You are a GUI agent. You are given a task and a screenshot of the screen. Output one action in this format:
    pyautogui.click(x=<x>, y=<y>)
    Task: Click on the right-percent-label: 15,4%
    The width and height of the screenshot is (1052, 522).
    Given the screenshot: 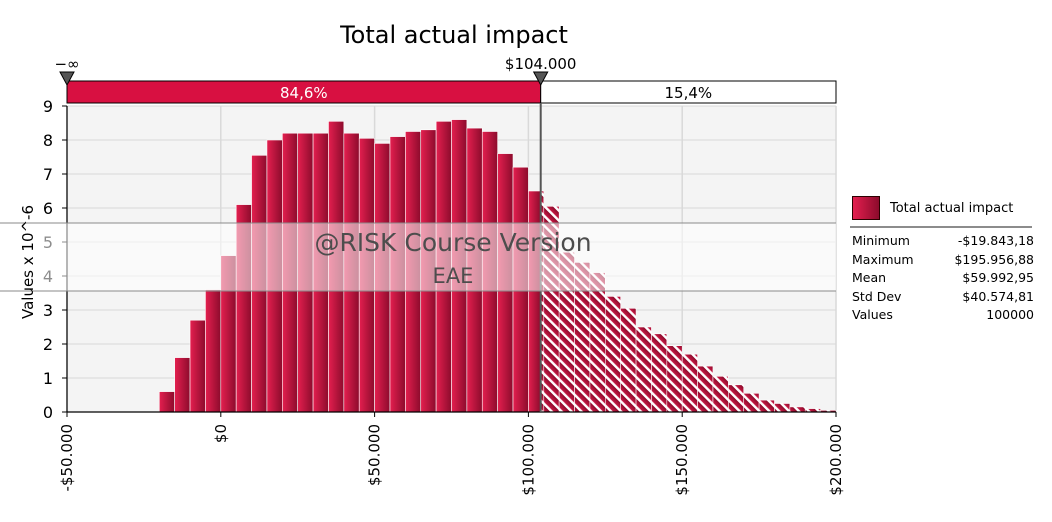 What is the action you would take?
    pyautogui.click(x=689, y=93)
    